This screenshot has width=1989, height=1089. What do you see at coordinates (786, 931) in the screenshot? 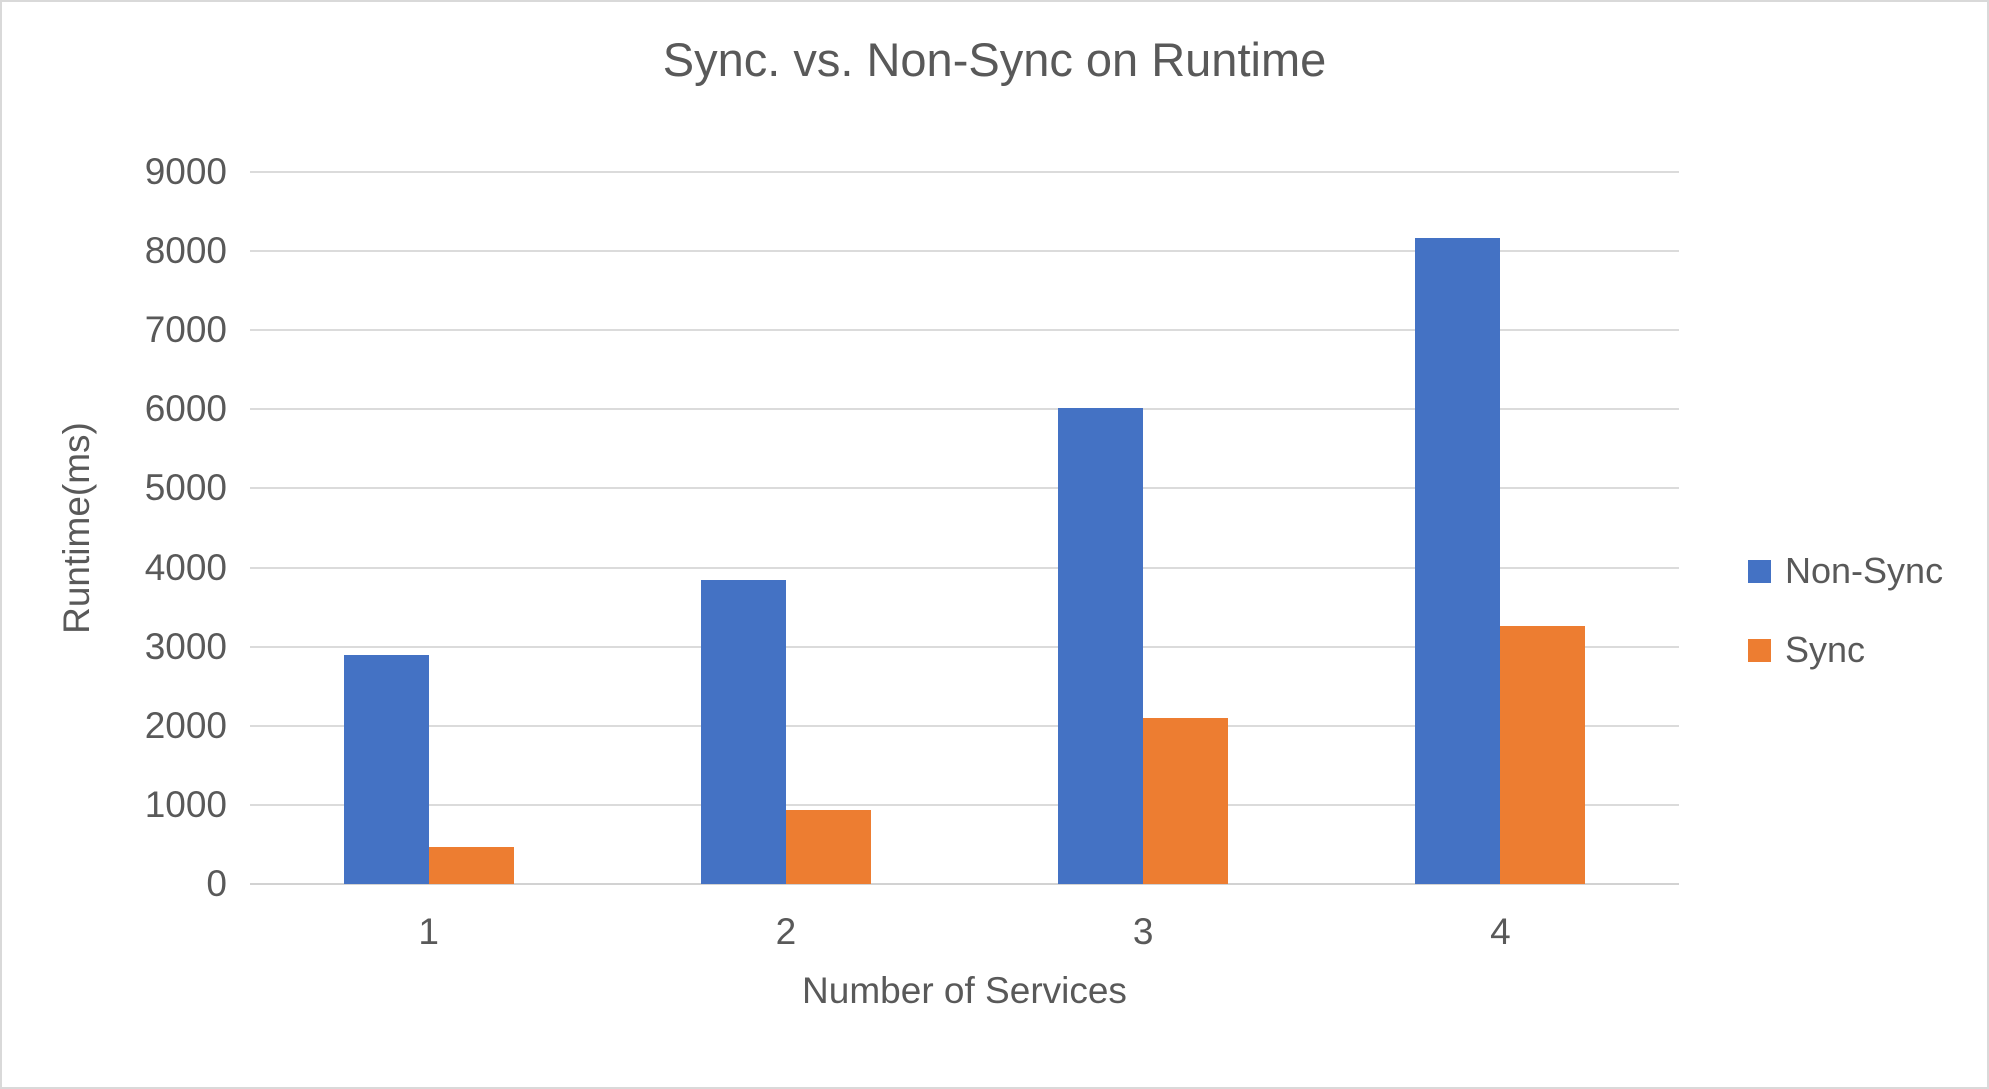
I see `x-tick-label-2: 2` at bounding box center [786, 931].